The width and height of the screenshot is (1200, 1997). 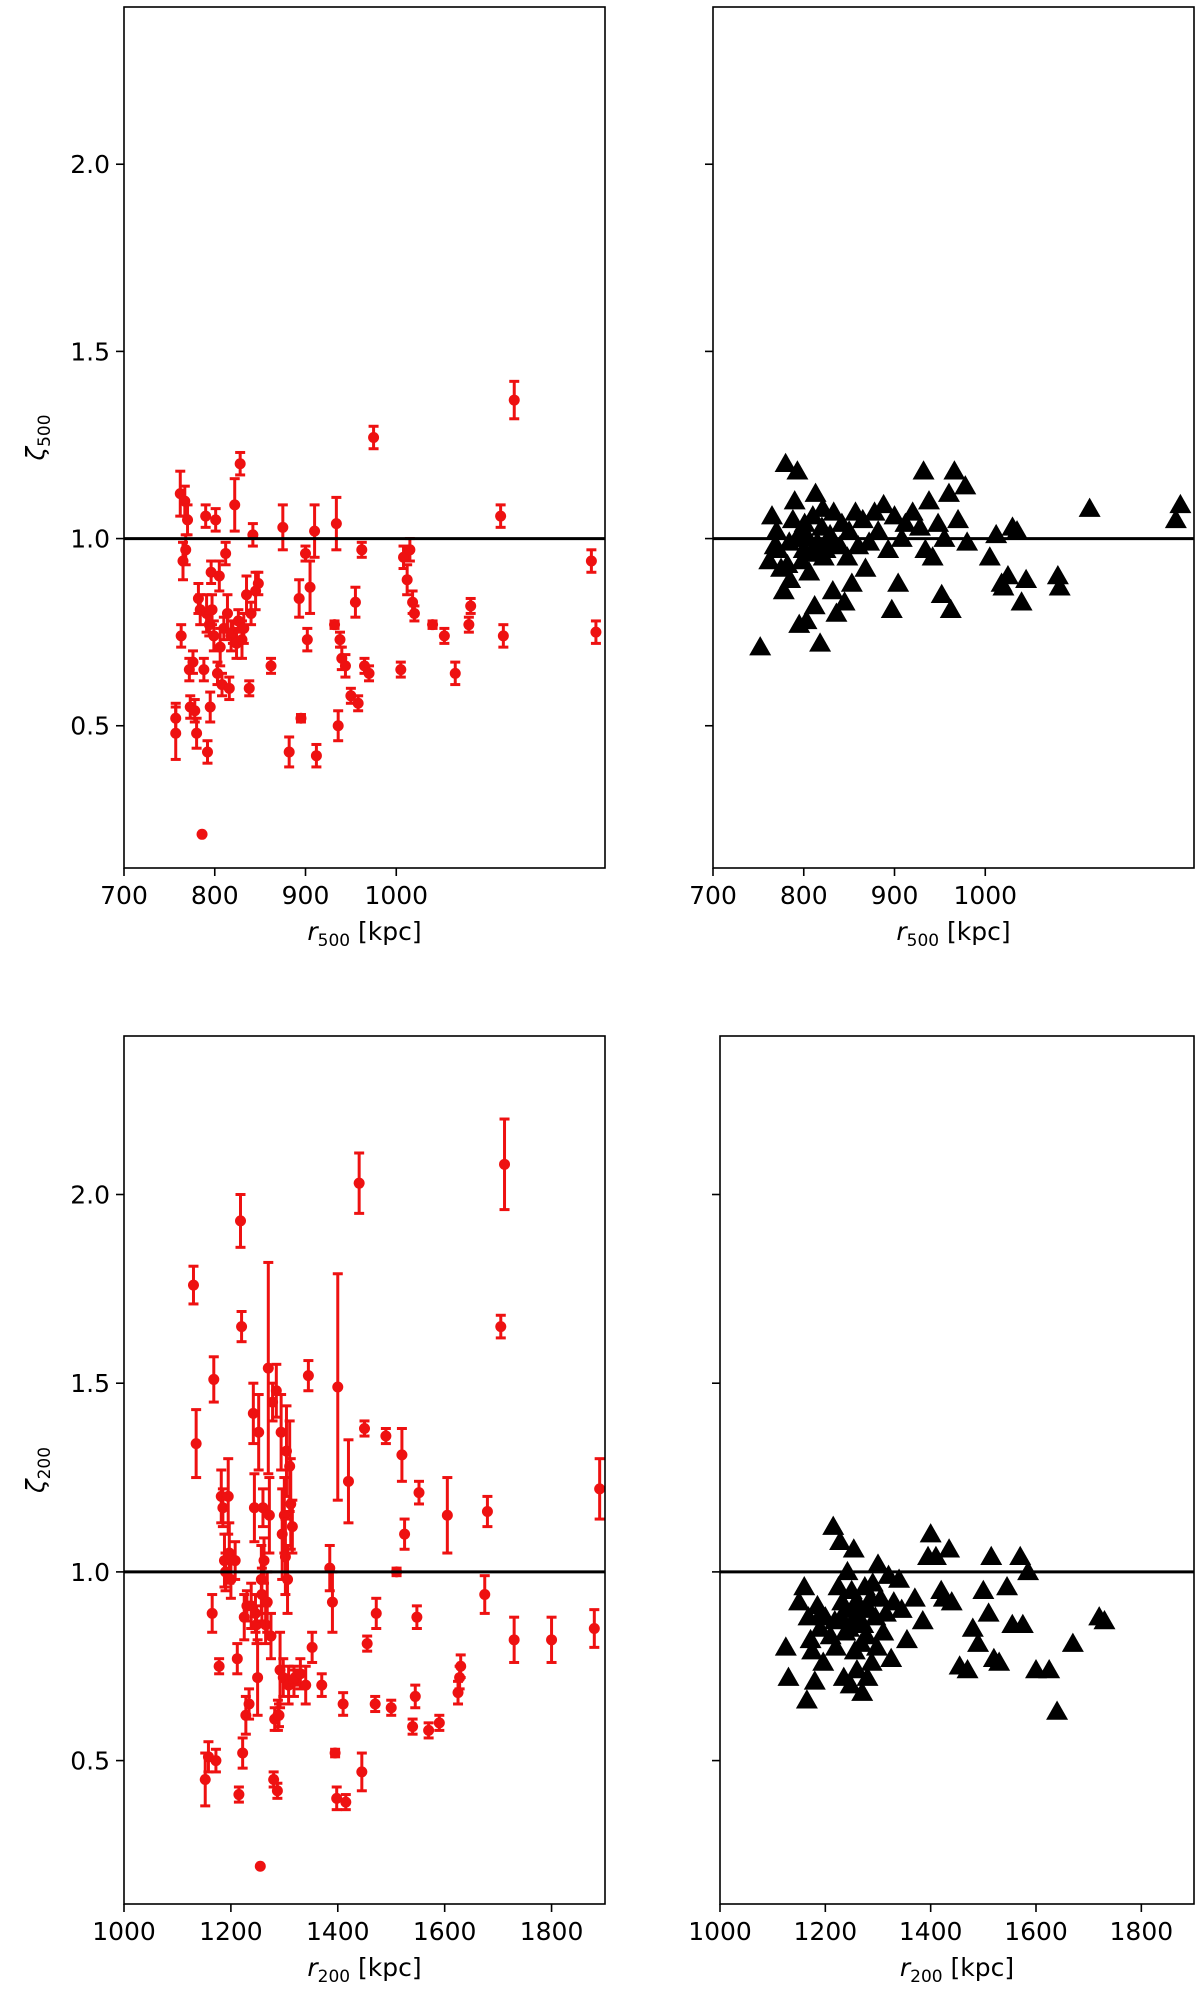 What do you see at coordinates (45, 1463) in the screenshot?
I see `y-axis-label-subscript: 200` at bounding box center [45, 1463].